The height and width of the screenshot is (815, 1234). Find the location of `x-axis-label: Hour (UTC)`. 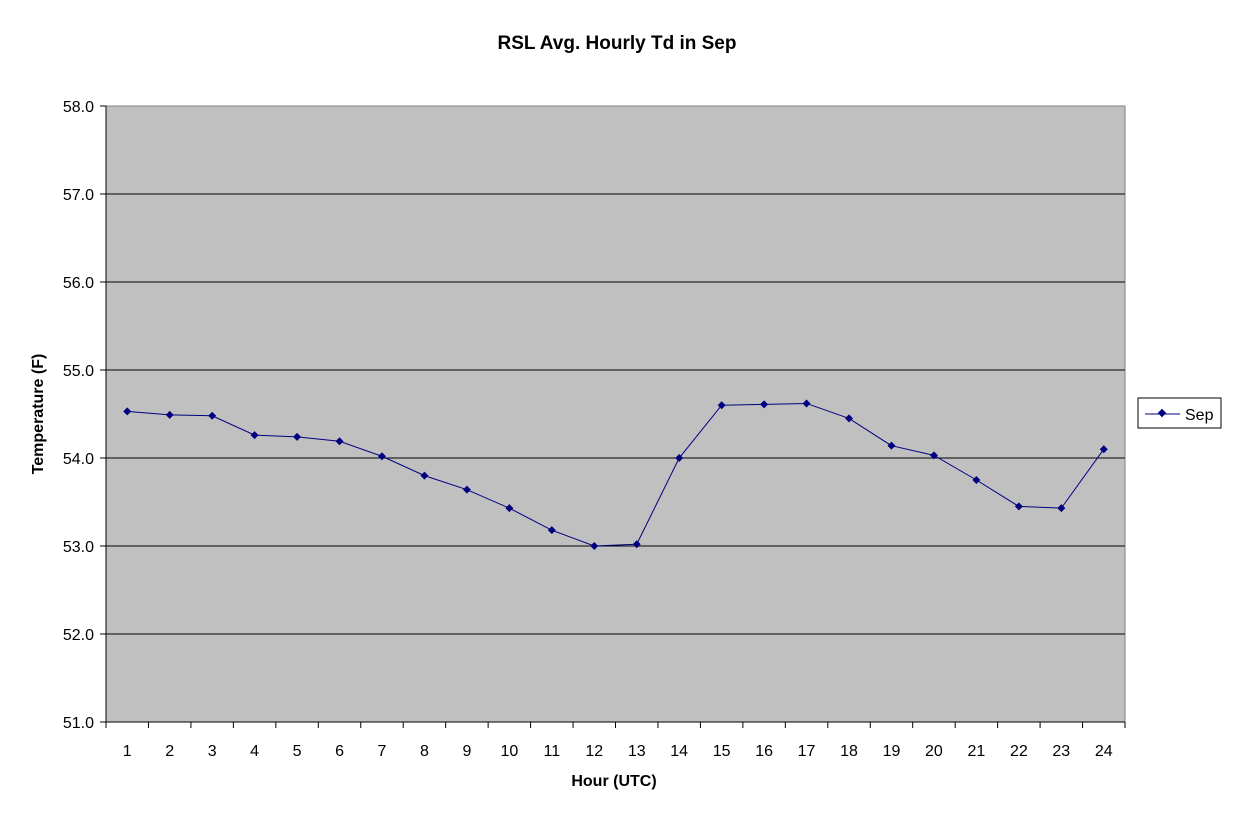

x-axis-label: Hour (UTC) is located at coordinates (613, 781).